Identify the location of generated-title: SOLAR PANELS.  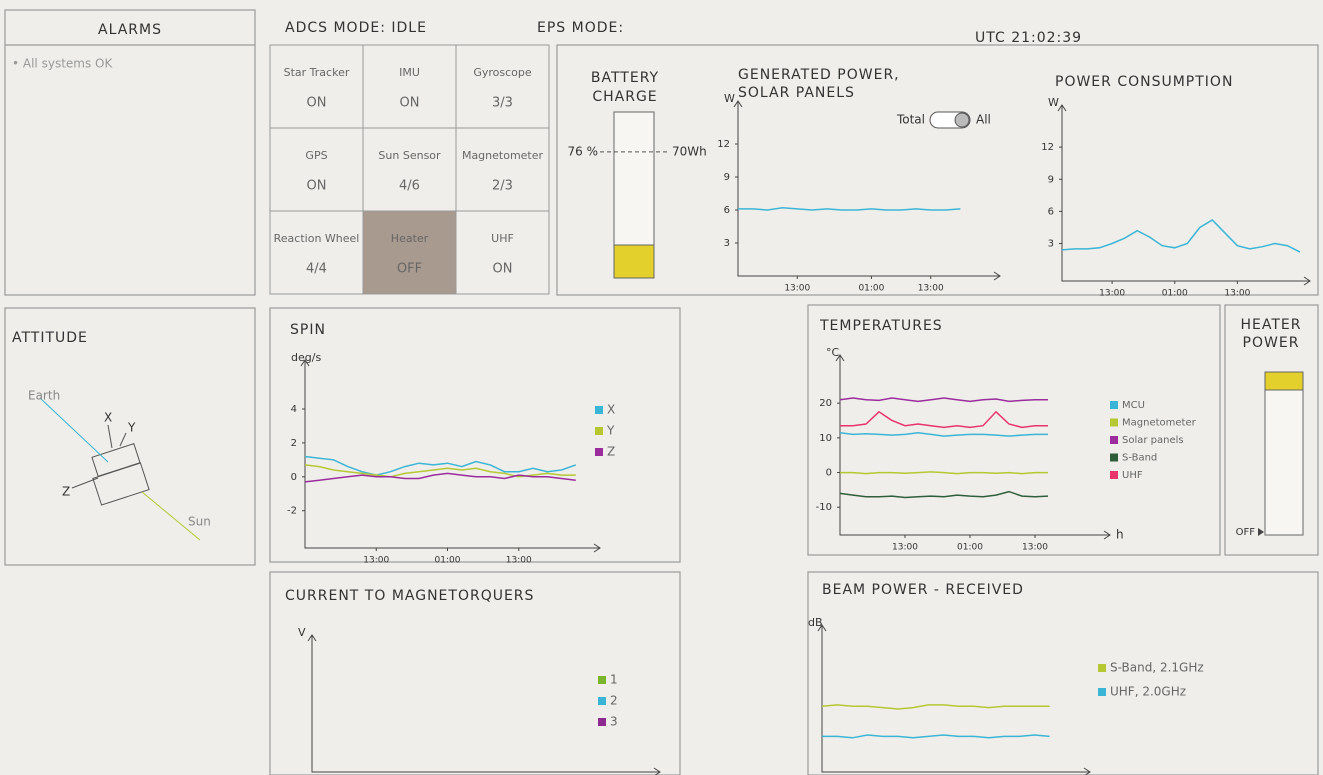
(796, 93).